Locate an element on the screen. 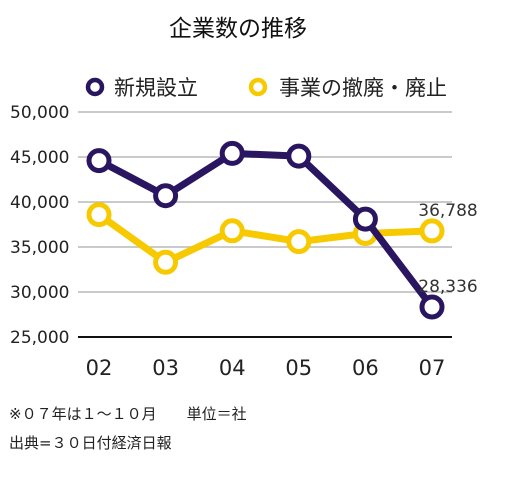 This screenshot has width=507, height=479. y-tick-label: 30,000 is located at coordinates (39, 293).